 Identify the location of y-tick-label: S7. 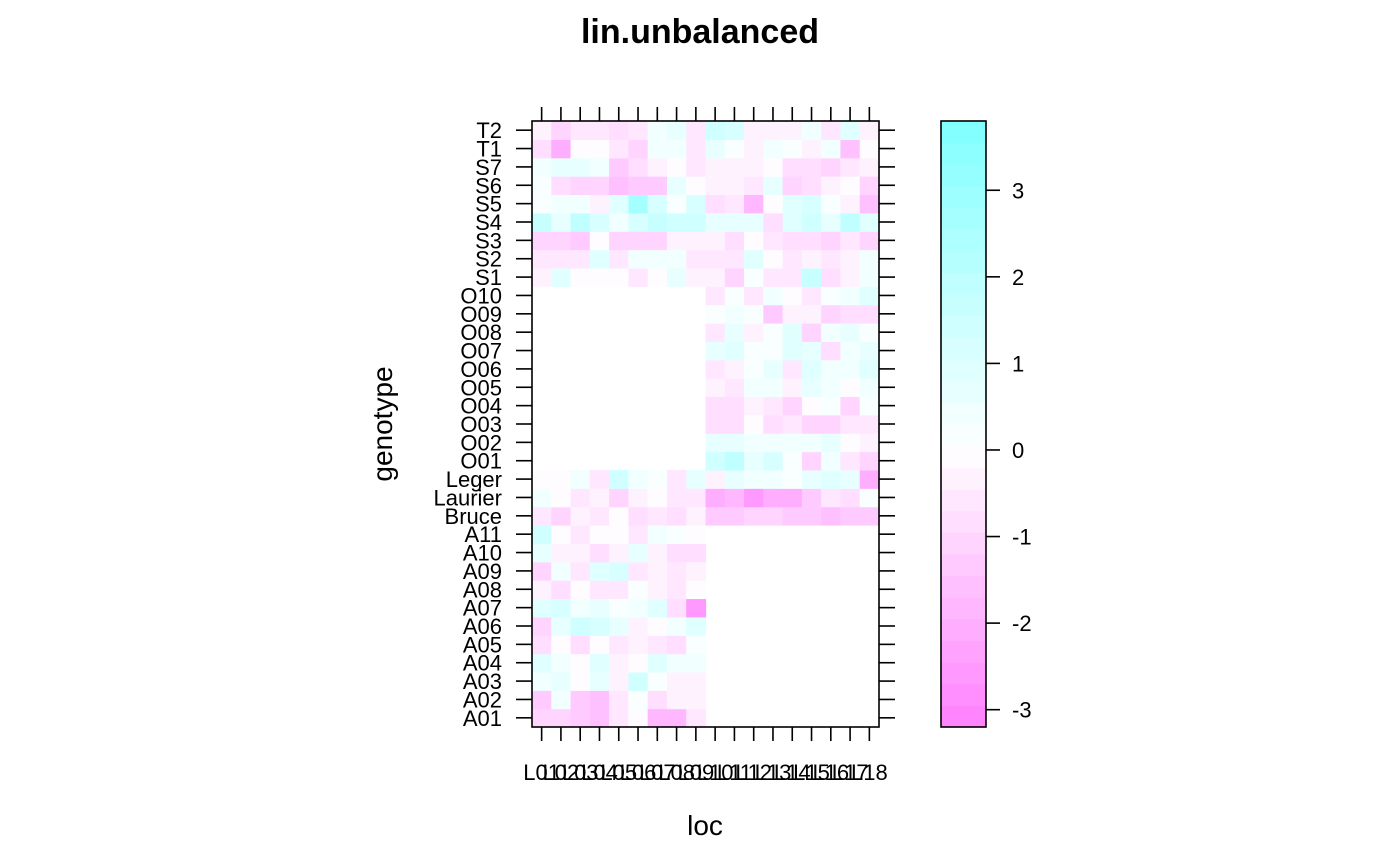
(488, 167).